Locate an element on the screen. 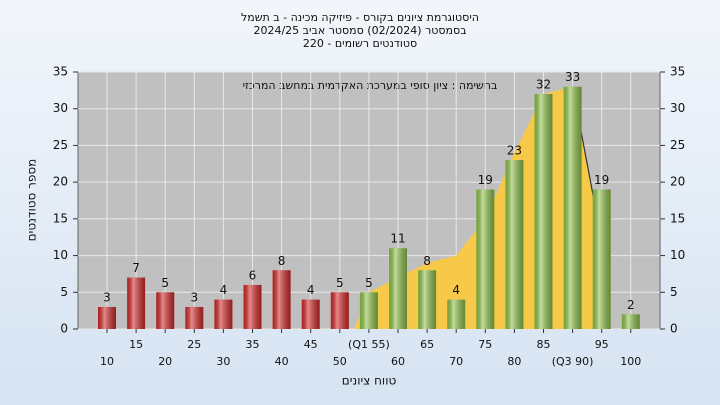  y2-tick-label: 35 is located at coordinates (677, 72).